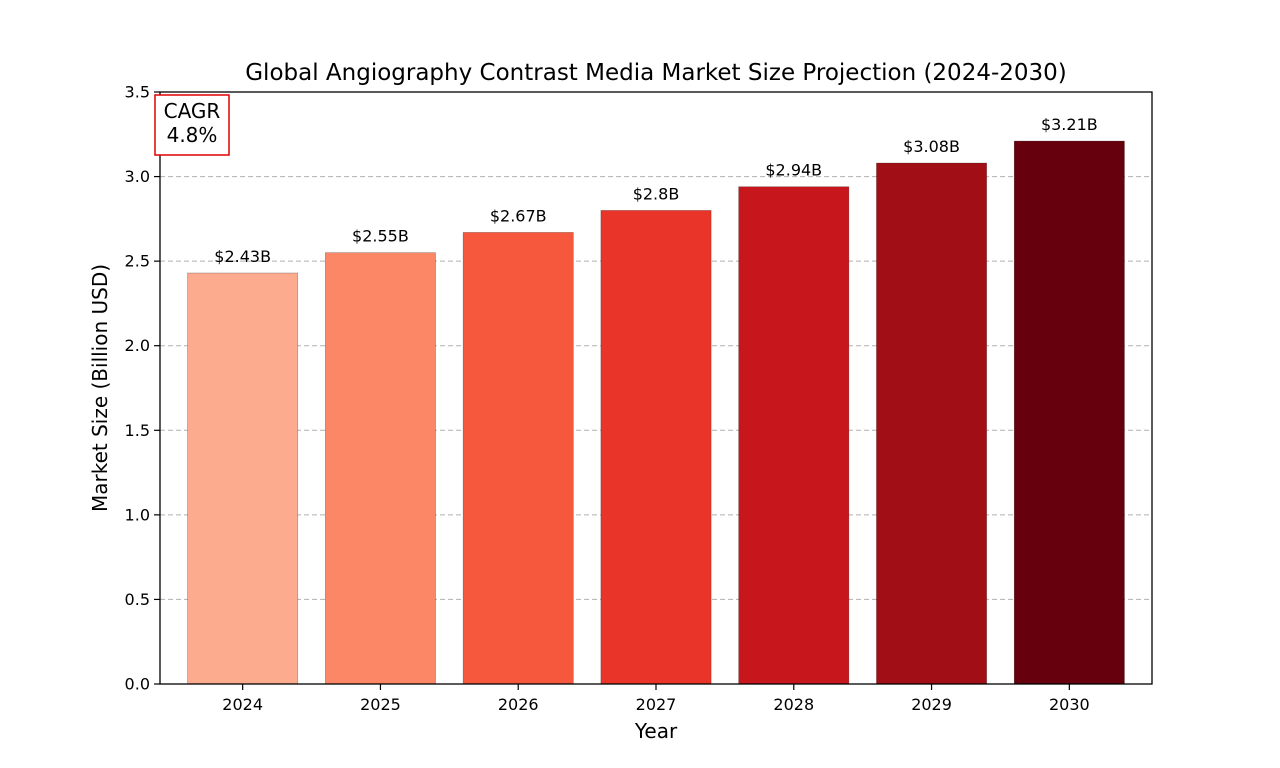 This screenshot has height=768, width=1280. What do you see at coordinates (380, 704) in the screenshot?
I see `x-tick-label: 2025` at bounding box center [380, 704].